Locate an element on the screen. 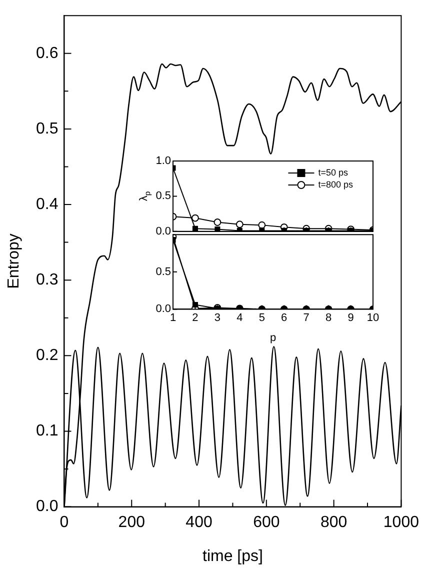 This screenshot has height=582, width=425. x-tick-label: 2 is located at coordinates (195, 318).